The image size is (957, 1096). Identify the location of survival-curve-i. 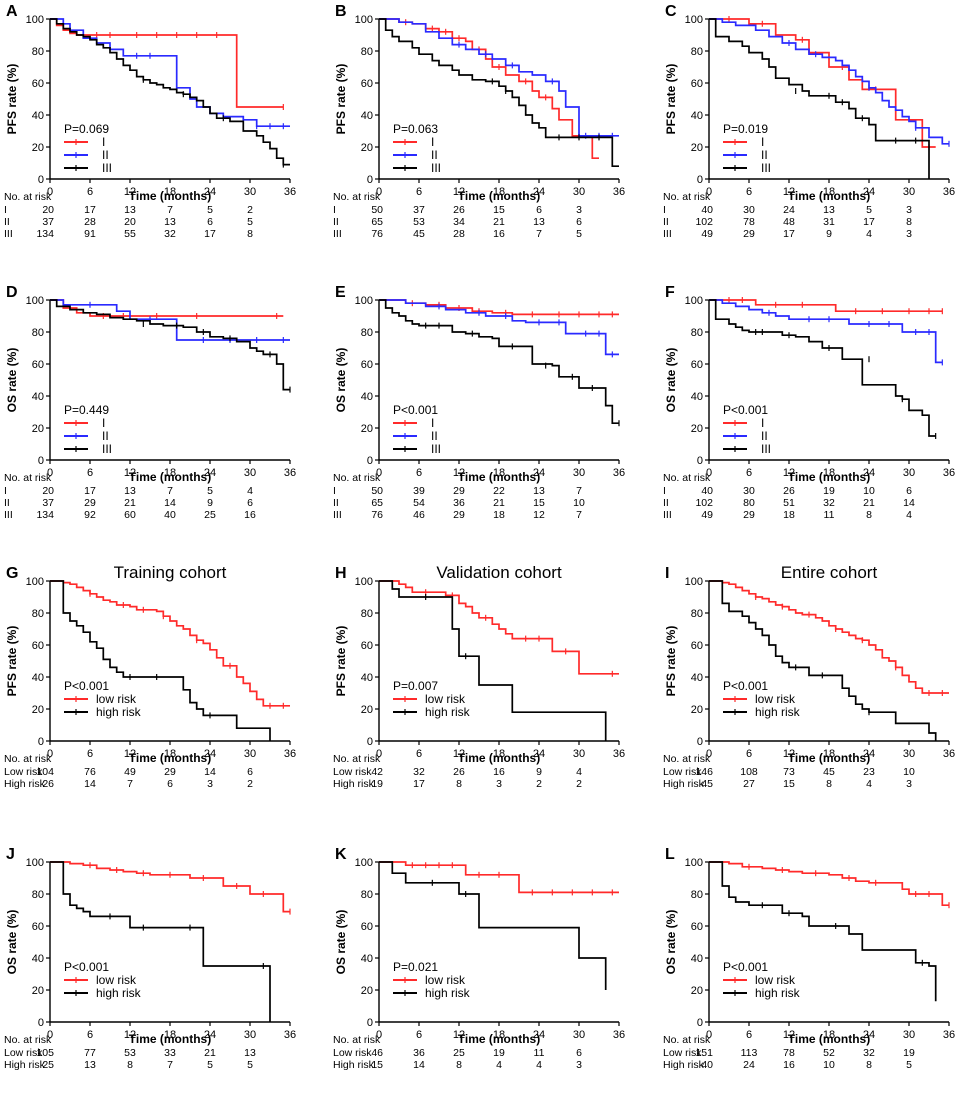
(167, 63).